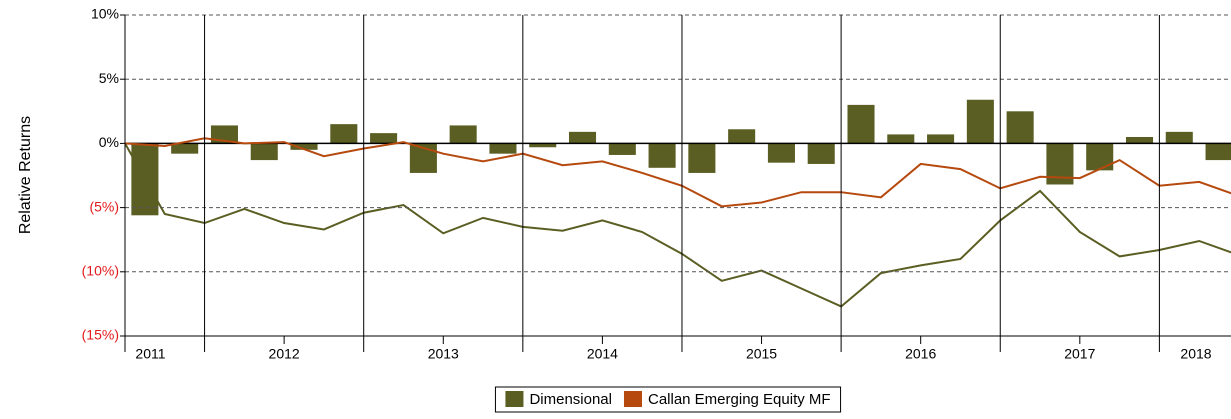  I want to click on x-tick-label: 2012, so click(284, 354).